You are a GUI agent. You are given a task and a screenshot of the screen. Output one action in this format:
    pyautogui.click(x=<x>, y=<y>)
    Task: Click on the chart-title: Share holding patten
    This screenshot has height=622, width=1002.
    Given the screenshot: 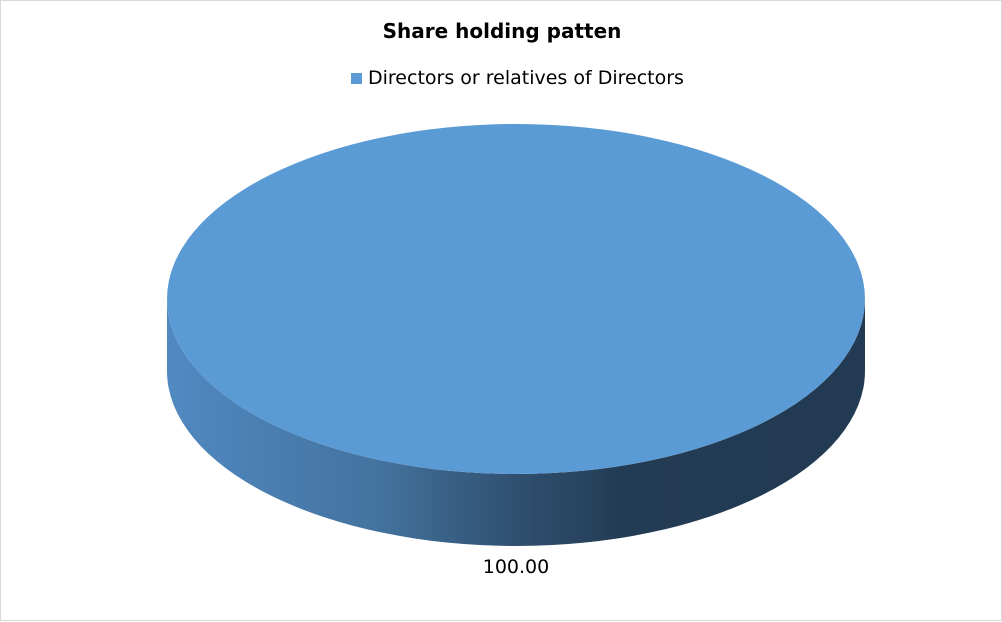 What is the action you would take?
    pyautogui.click(x=501, y=31)
    